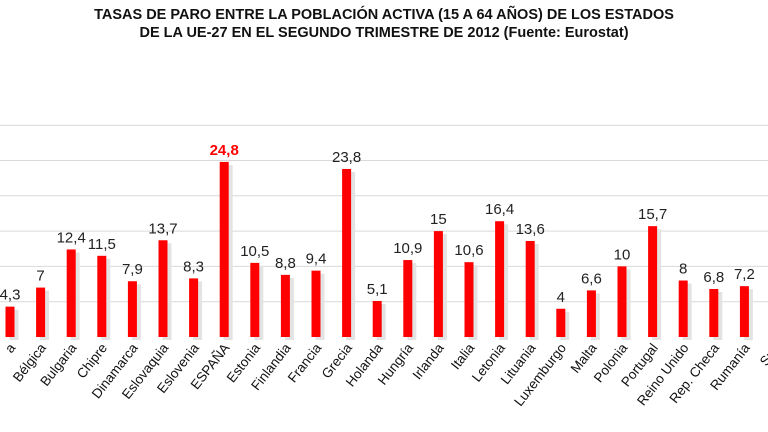  What do you see at coordinates (561, 297) in the screenshot?
I see `value-label: 4` at bounding box center [561, 297].